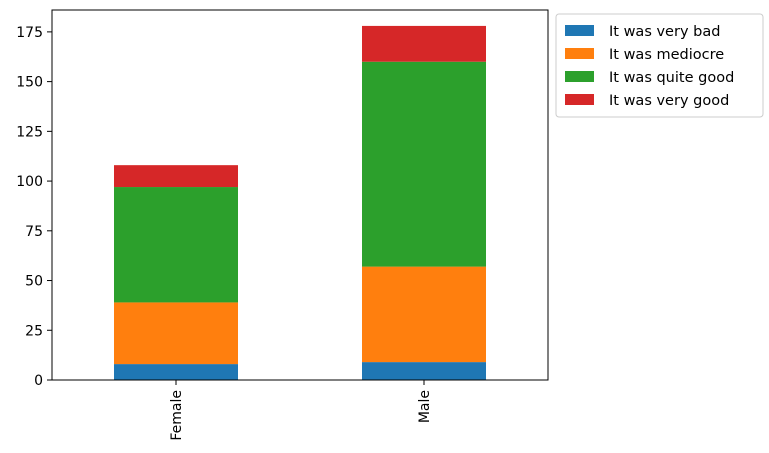 This screenshot has height=453, width=769. I want to click on y-tick-label: 175, so click(29, 33).